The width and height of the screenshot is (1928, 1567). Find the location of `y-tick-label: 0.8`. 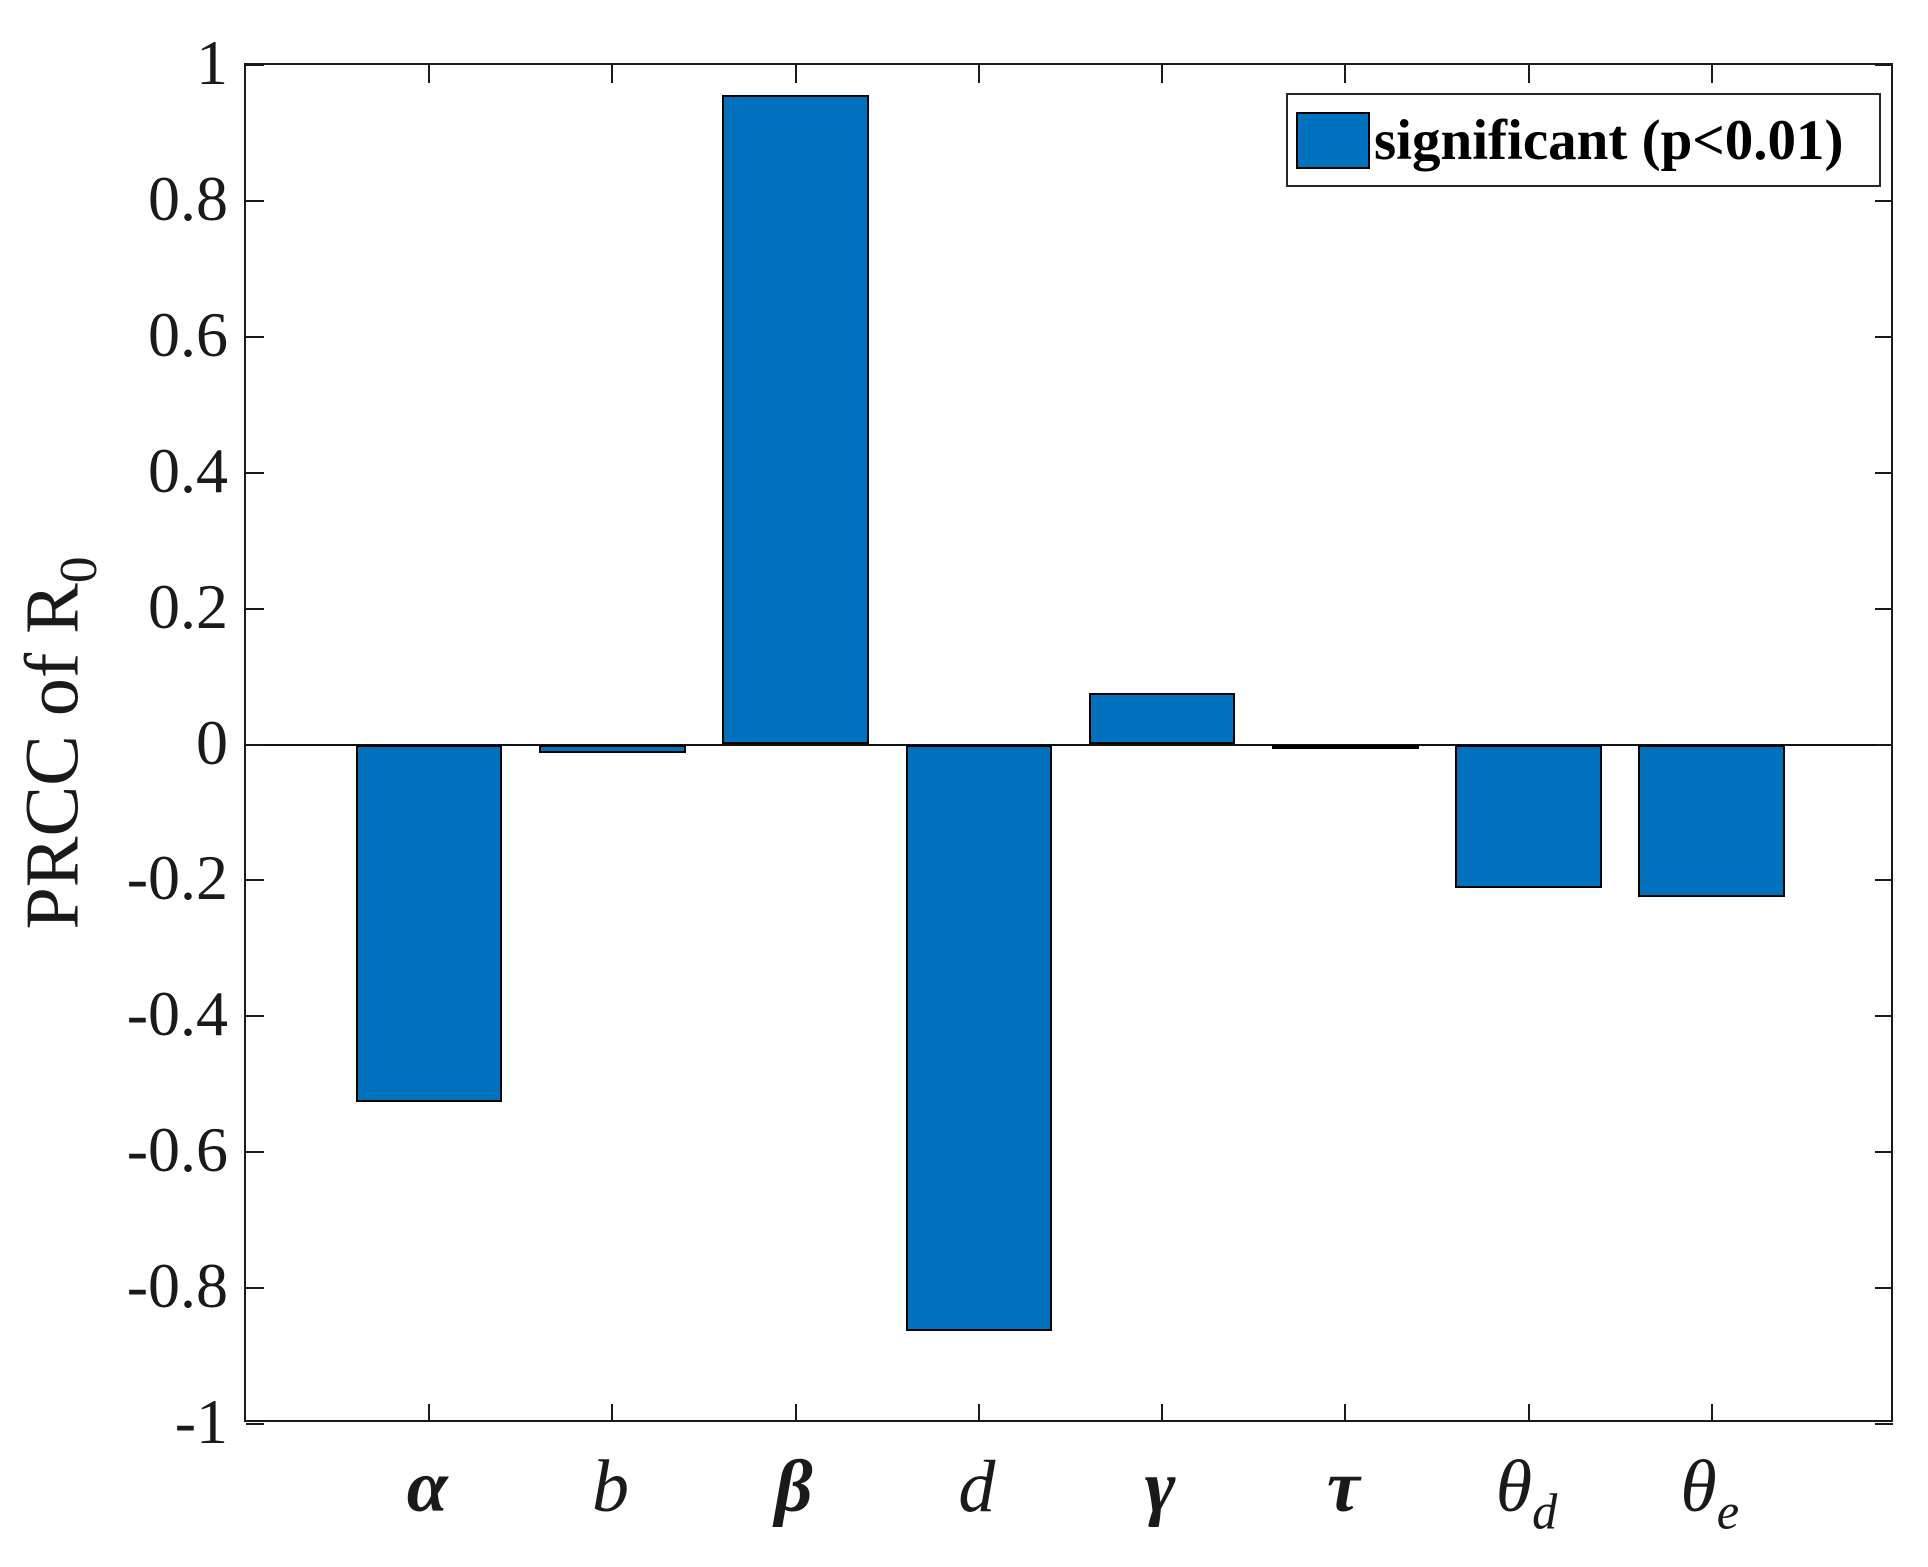

y-tick-label: 0.8 is located at coordinates (188, 198).